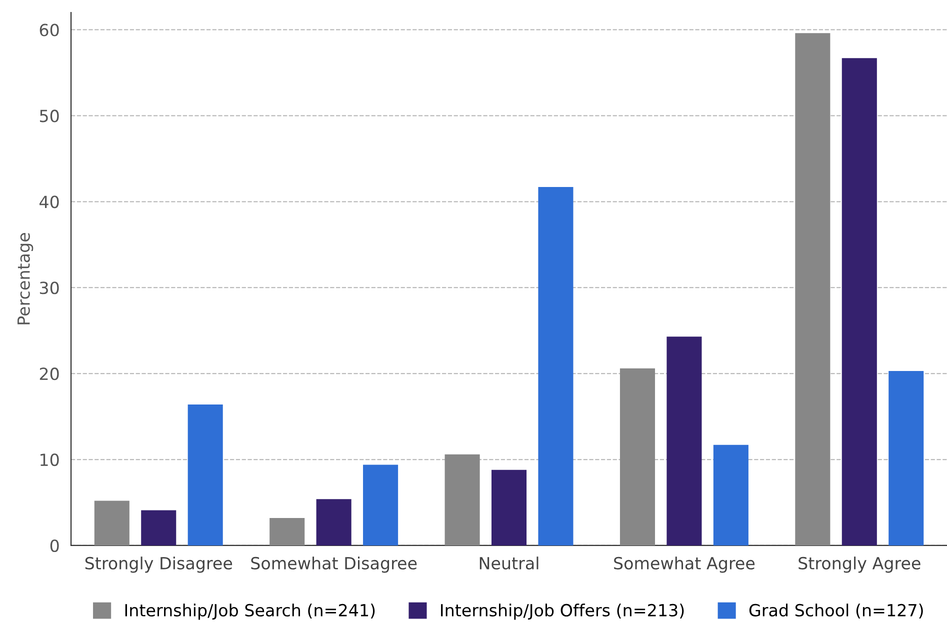 This screenshot has height=627, width=947. What do you see at coordinates (334, 564) in the screenshot?
I see `x-tick-label: Somewhat Disagree` at bounding box center [334, 564].